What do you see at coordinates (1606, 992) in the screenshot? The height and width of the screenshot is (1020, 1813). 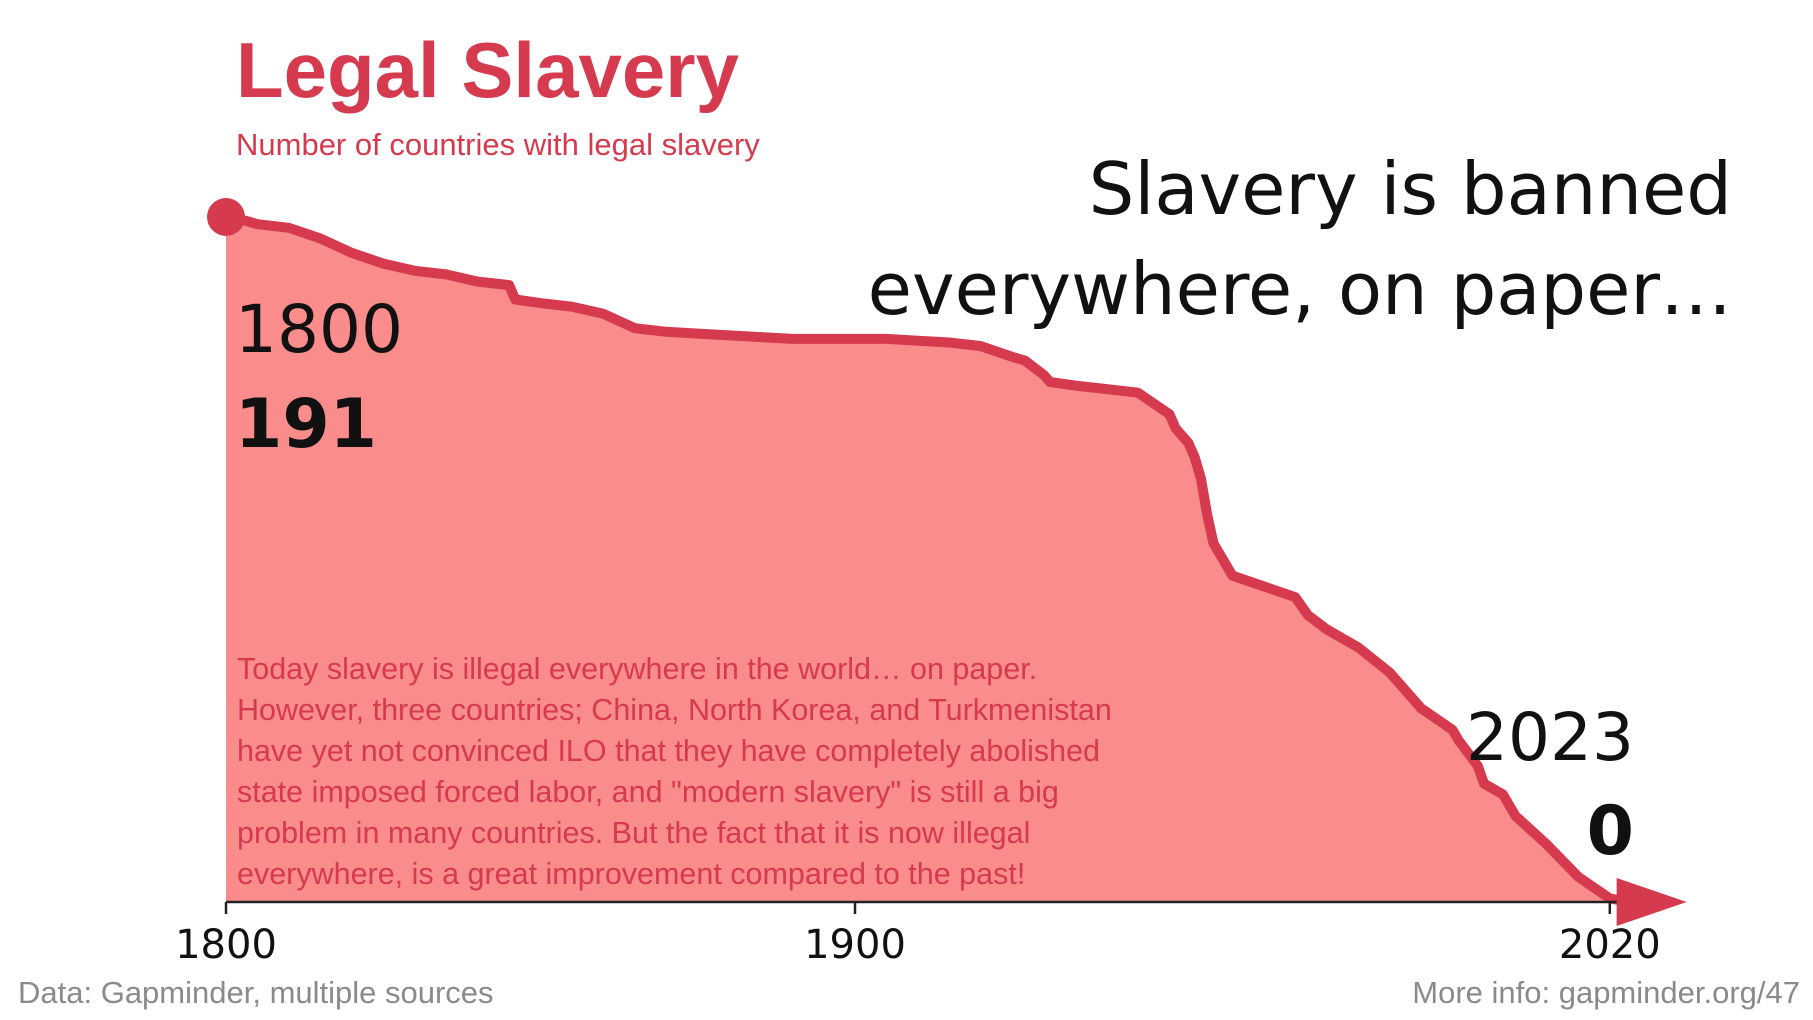 I see `more-info-link: More info: gapminder.org/47` at bounding box center [1606, 992].